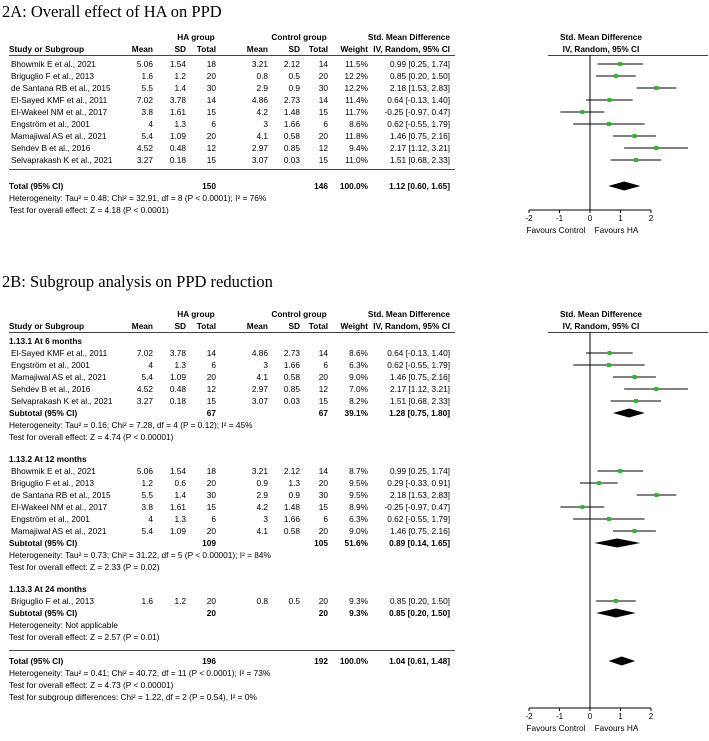  Describe the element at coordinates (420, 471) in the screenshot. I see `cell-ci: 0.99 [0.25, 1.74]` at that location.